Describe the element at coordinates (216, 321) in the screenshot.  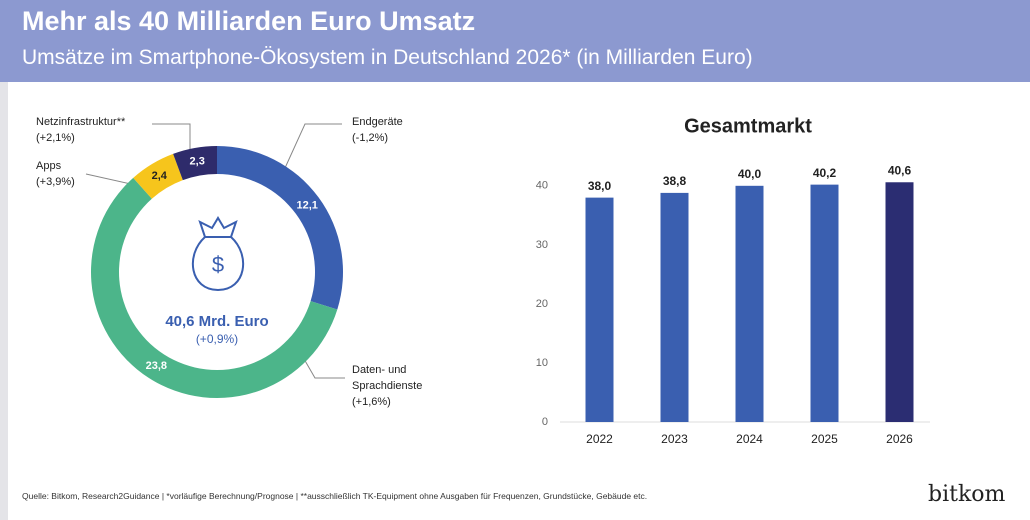
I see `center-label: 40,6 Mrd. Euro` at that location.